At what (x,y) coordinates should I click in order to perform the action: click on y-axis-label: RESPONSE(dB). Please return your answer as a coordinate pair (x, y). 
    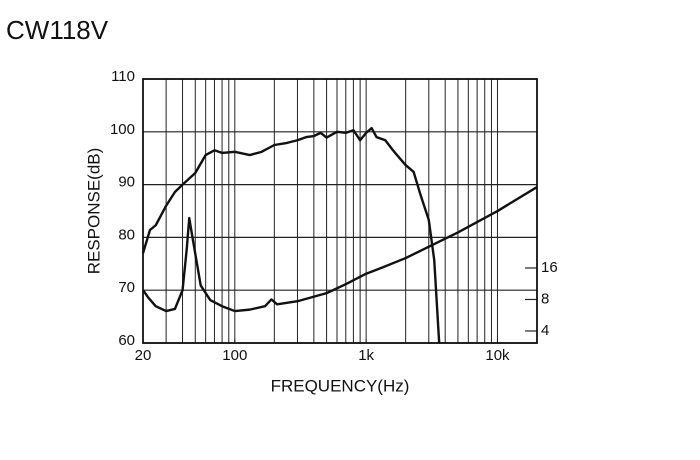
    Looking at the image, I should click on (93, 211).